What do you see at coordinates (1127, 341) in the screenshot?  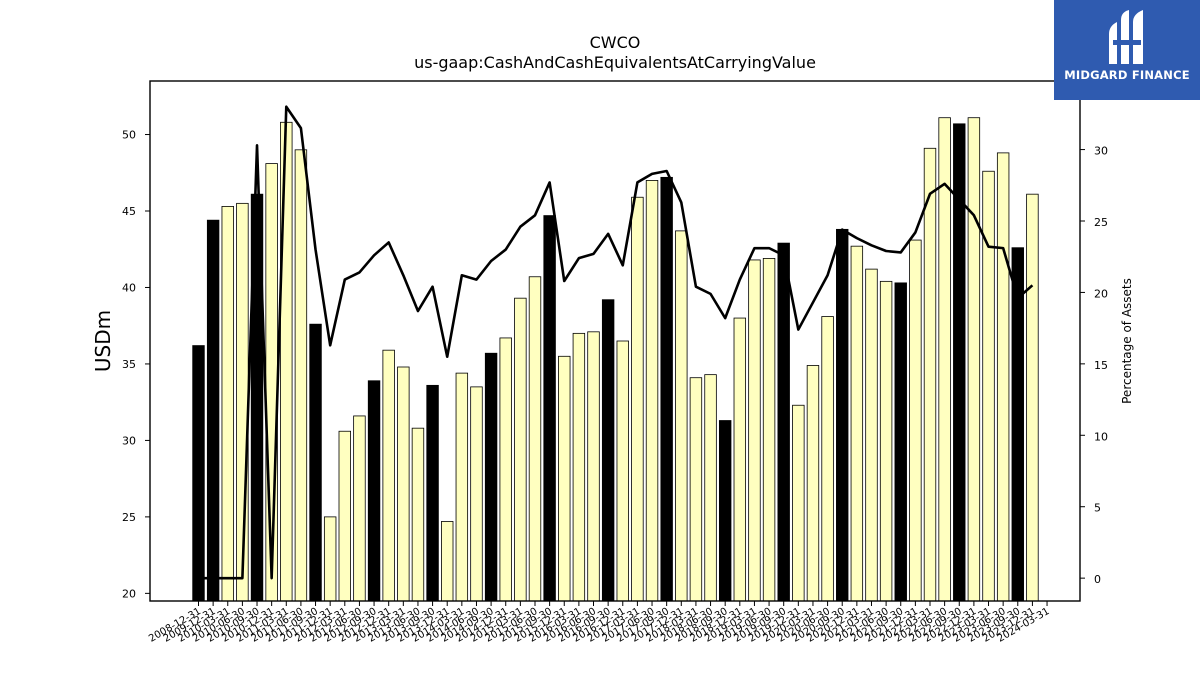 I see `y2-axis-label: Percentage of Assets` at bounding box center [1127, 341].